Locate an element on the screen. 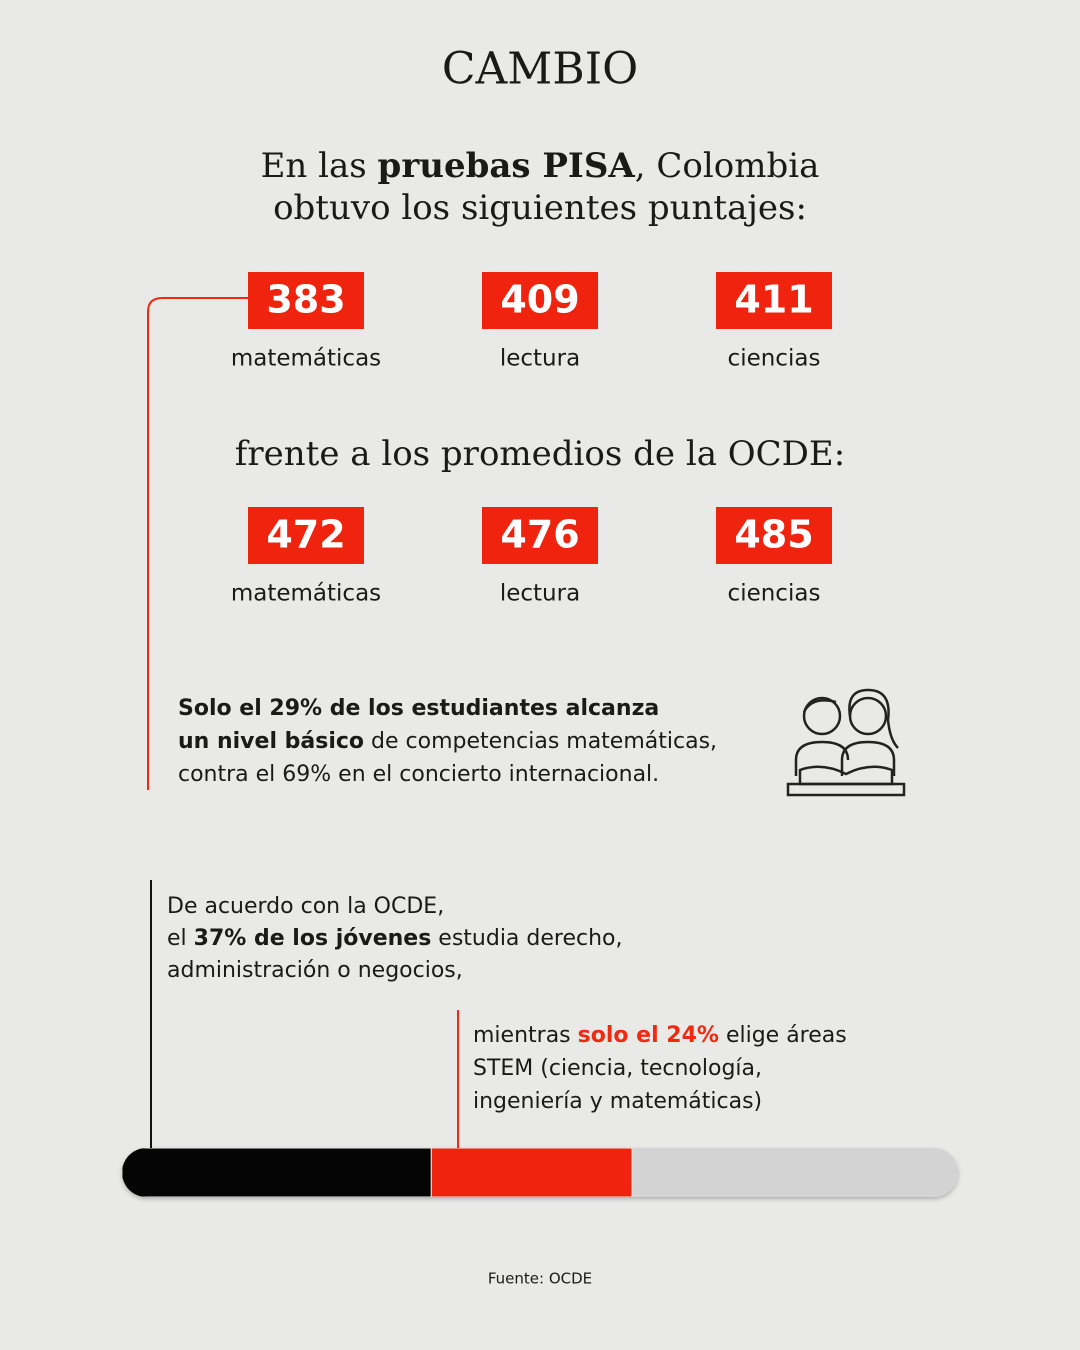 The width and height of the screenshot is (1080, 1350). emphasis: 37% de los jóvenes is located at coordinates (313, 938).